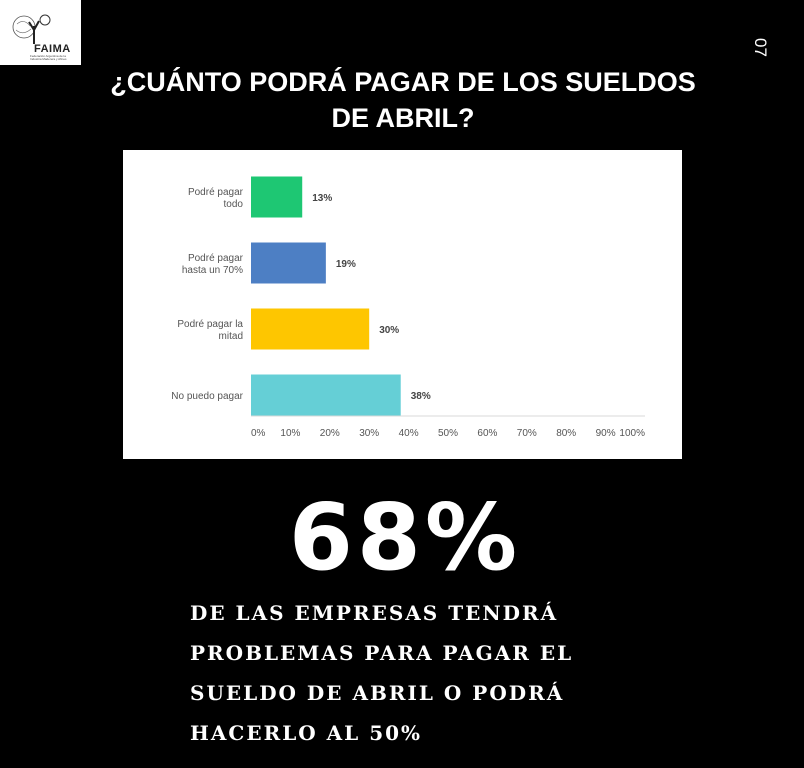  What do you see at coordinates (632, 433) in the screenshot?
I see `x-tick-label-100: 100%` at bounding box center [632, 433].